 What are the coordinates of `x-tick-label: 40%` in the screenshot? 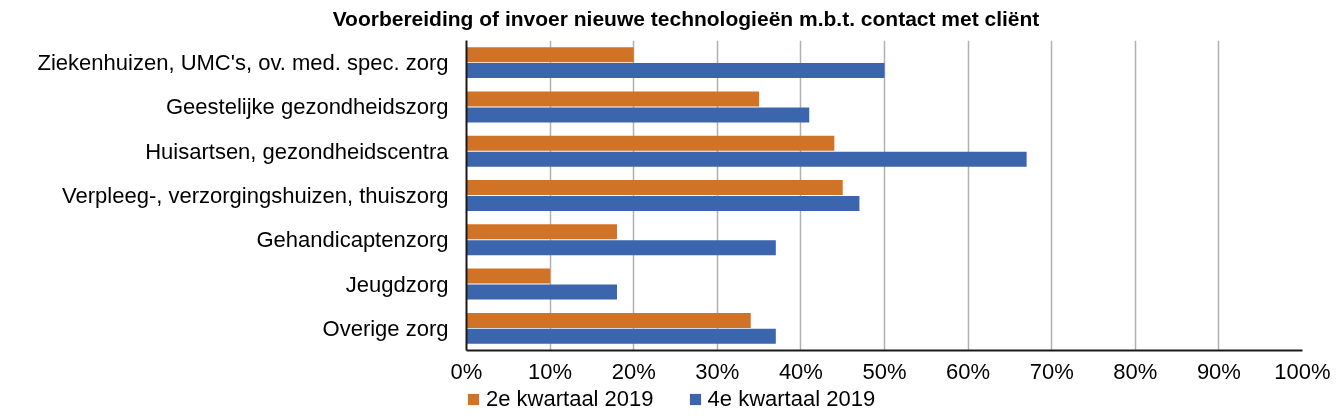 It's located at (800, 371).